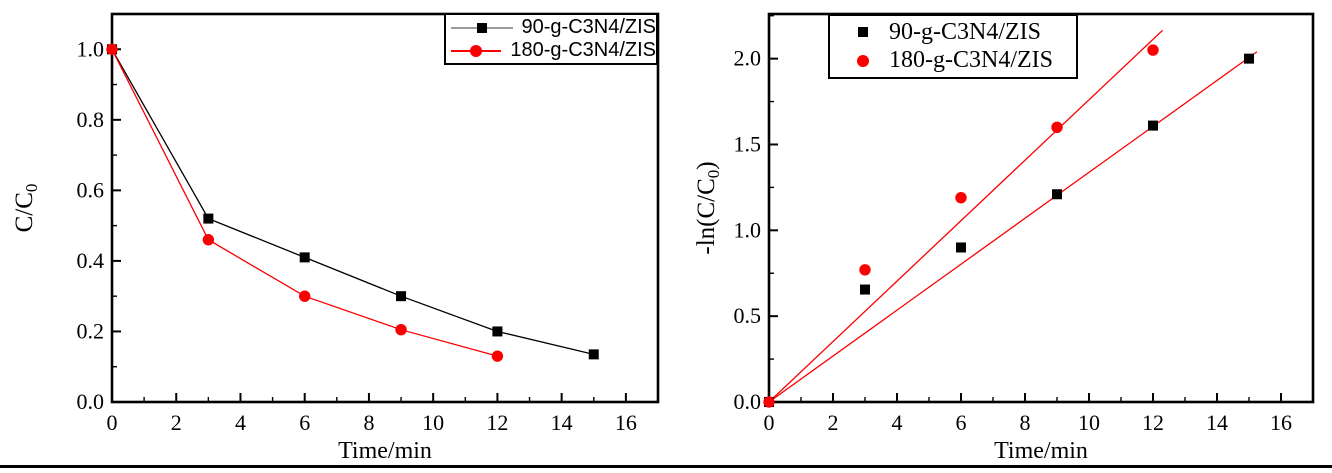 Image resolution: width=1332 pixels, height=473 pixels. What do you see at coordinates (91, 260) in the screenshot?
I see `svg-text: 0.4` at bounding box center [91, 260].